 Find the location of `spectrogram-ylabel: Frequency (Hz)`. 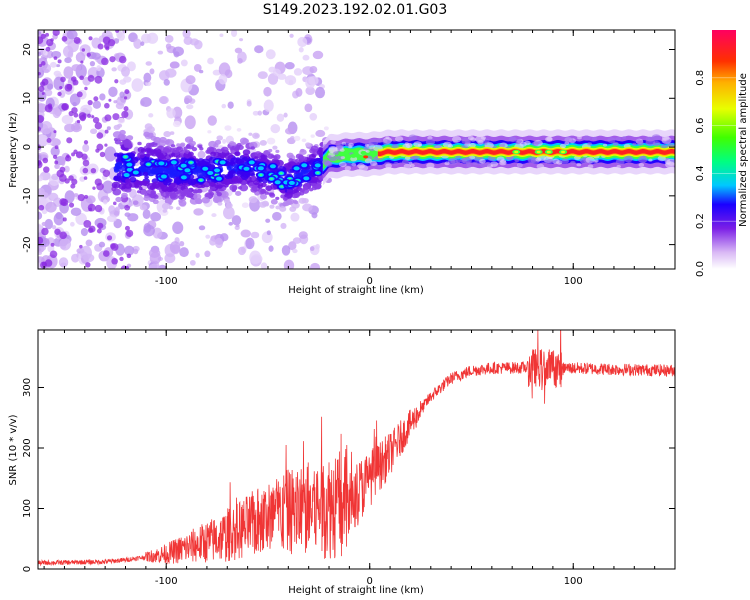

spectrogram-ylabel: Frequency (Hz) is located at coordinates (13, 150).